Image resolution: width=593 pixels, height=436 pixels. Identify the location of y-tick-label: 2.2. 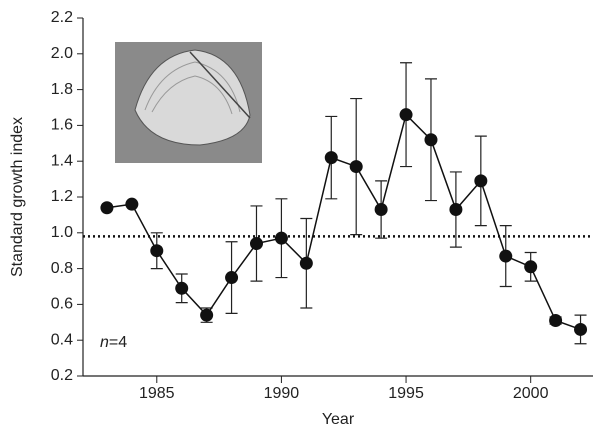
(62, 17).